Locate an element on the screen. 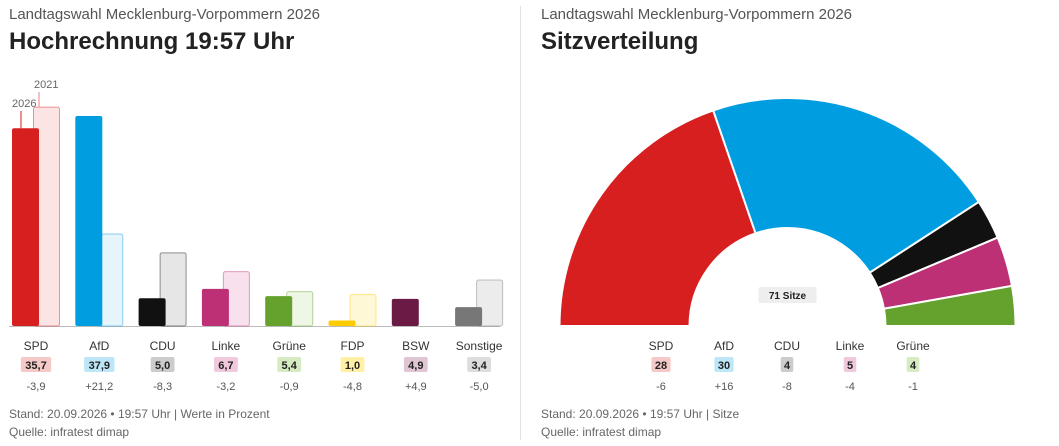 Image resolution: width=1059 pixels, height=446 pixels. diff-label-fdp: -4,8 is located at coordinates (352, 387).